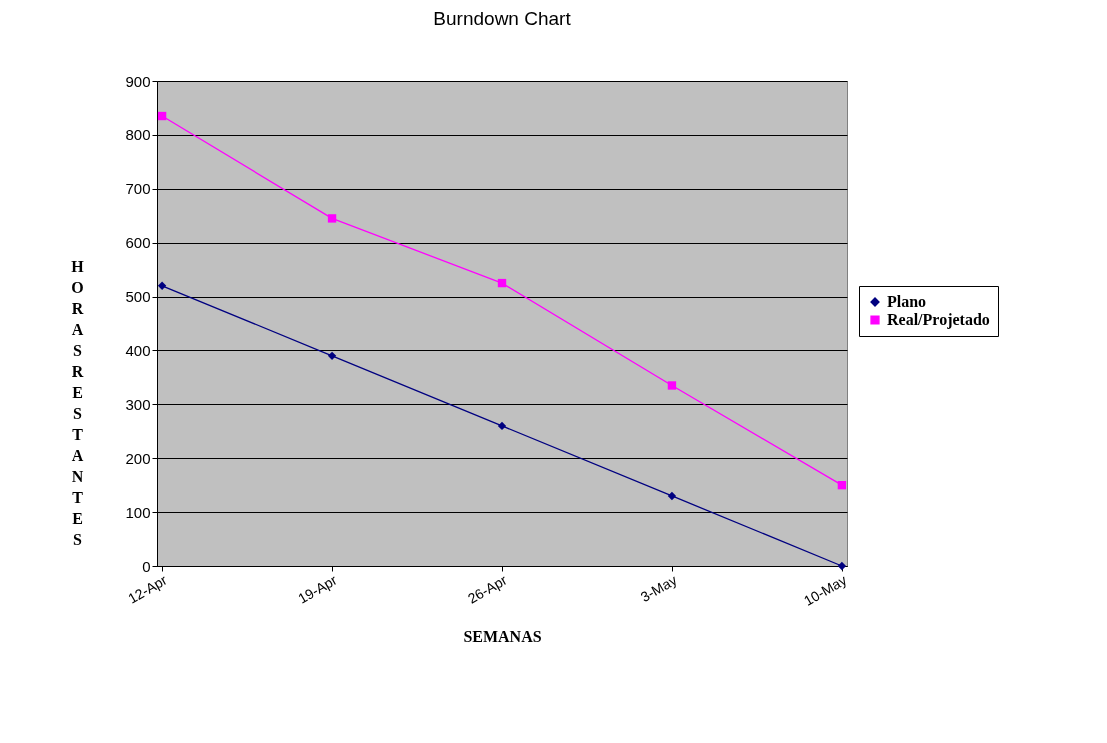 This screenshot has height=743, width=1107. What do you see at coordinates (502, 18) in the screenshot?
I see `chart-title: Burndown Chart` at bounding box center [502, 18].